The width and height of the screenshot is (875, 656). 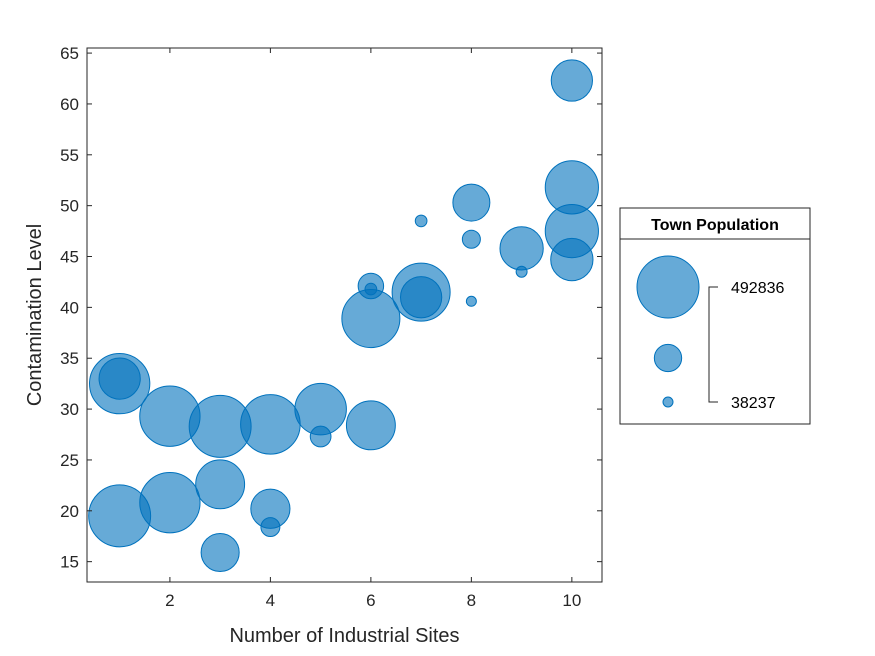 I want to click on y-tick-label: 60, so click(x=69, y=104).